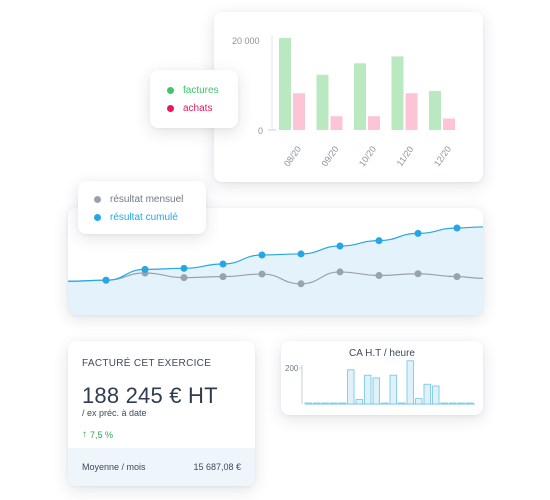 The image size is (550, 500). I want to click on kpi-footer-value: 15 687,08 €, so click(217, 467).